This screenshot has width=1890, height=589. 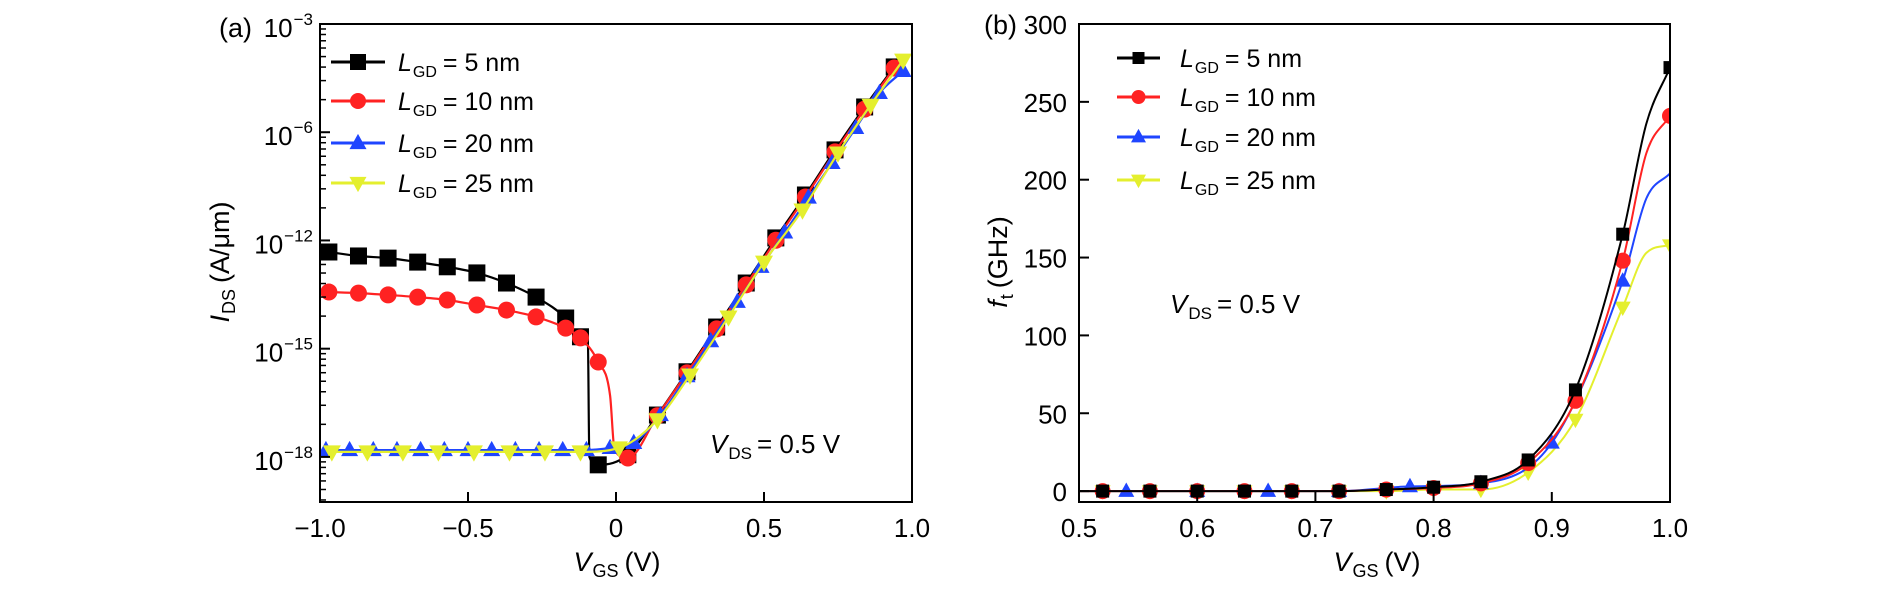 I want to click on legend-item-lgd-10nm: LGD = 10 nm, so click(x=432, y=104).